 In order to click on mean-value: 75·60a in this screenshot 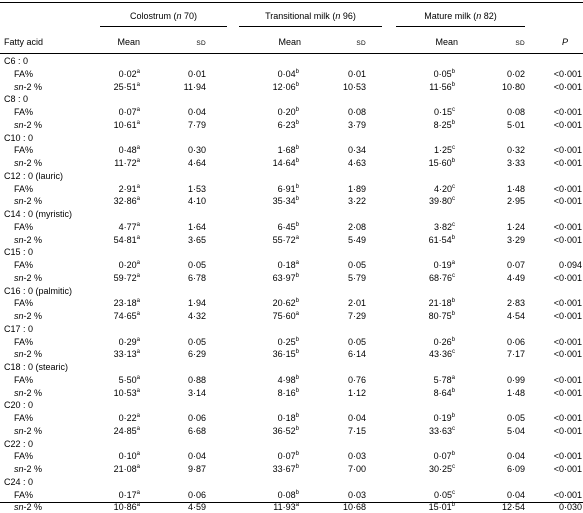, I will do `click(286, 316)`.